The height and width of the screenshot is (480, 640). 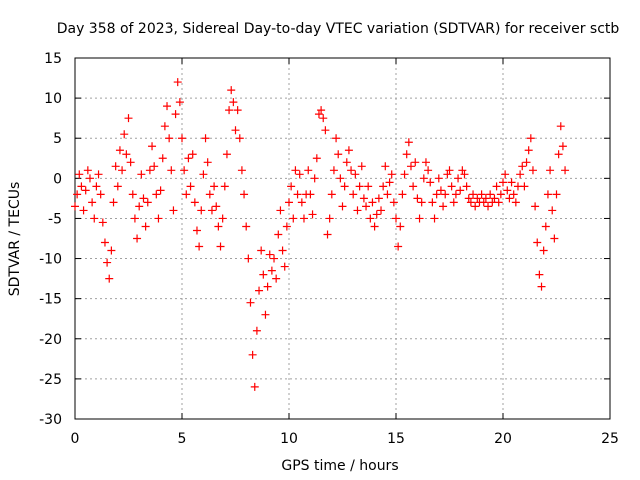 What do you see at coordinates (503, 439) in the screenshot?
I see `x-tick-label: 20` at bounding box center [503, 439].